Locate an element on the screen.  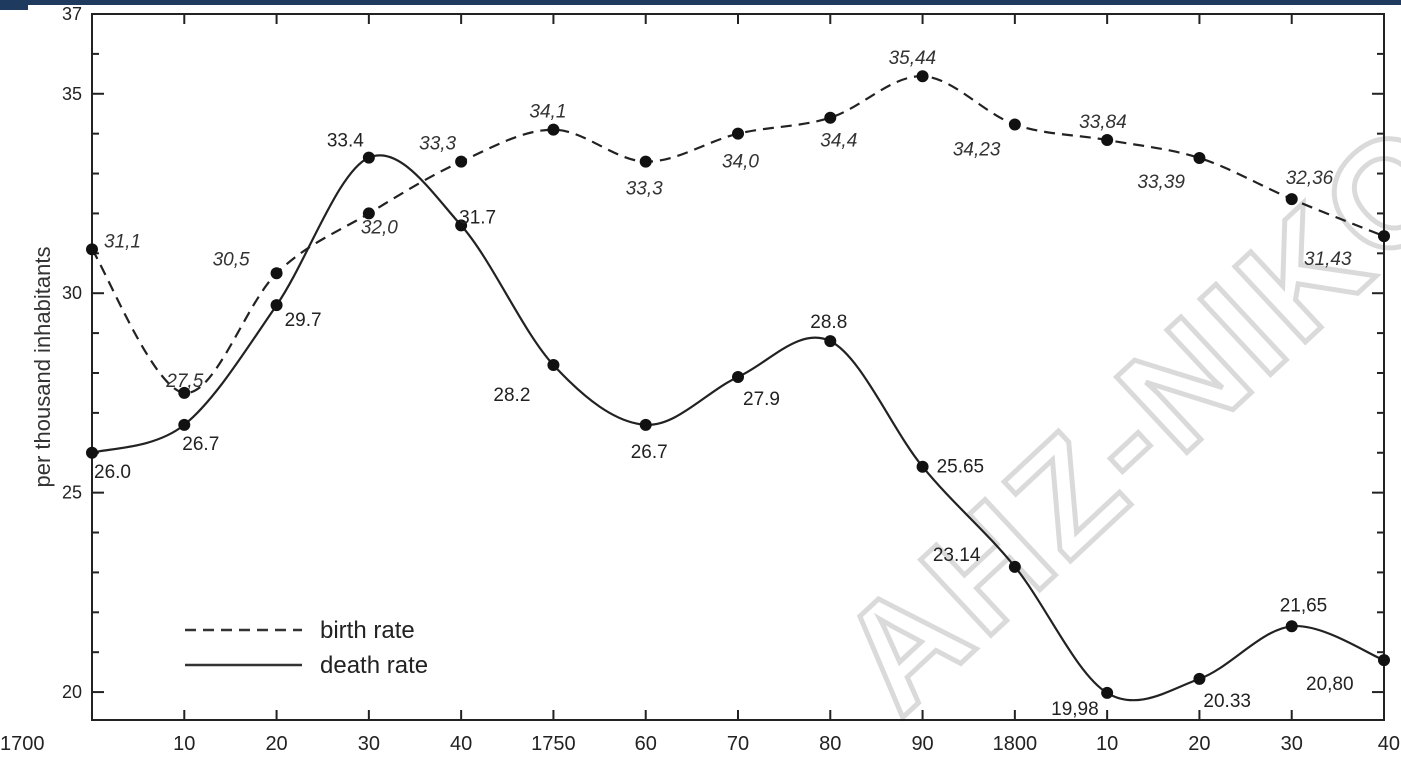
birth-rate-data-label: 32,36 is located at coordinates (1310, 178).